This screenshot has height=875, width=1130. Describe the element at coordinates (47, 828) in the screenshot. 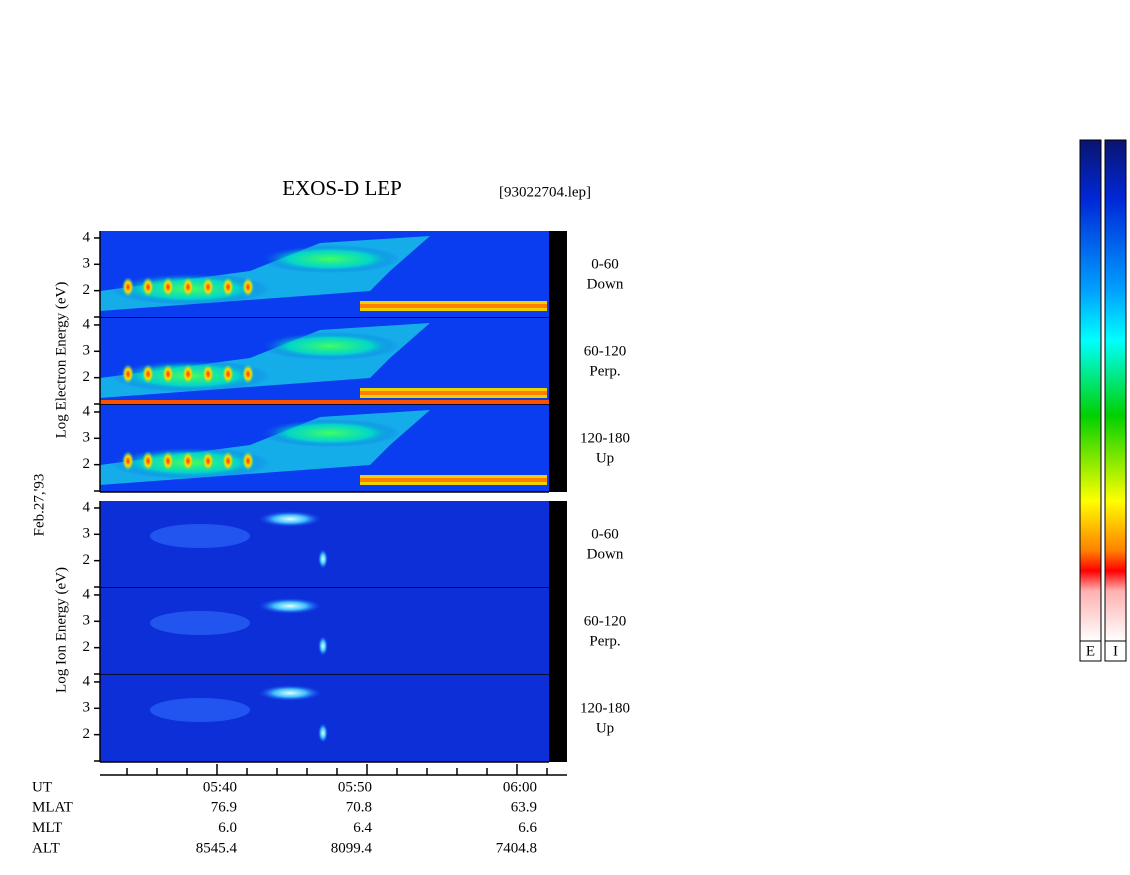

I see `ephemeris-label: MLT` at that location.